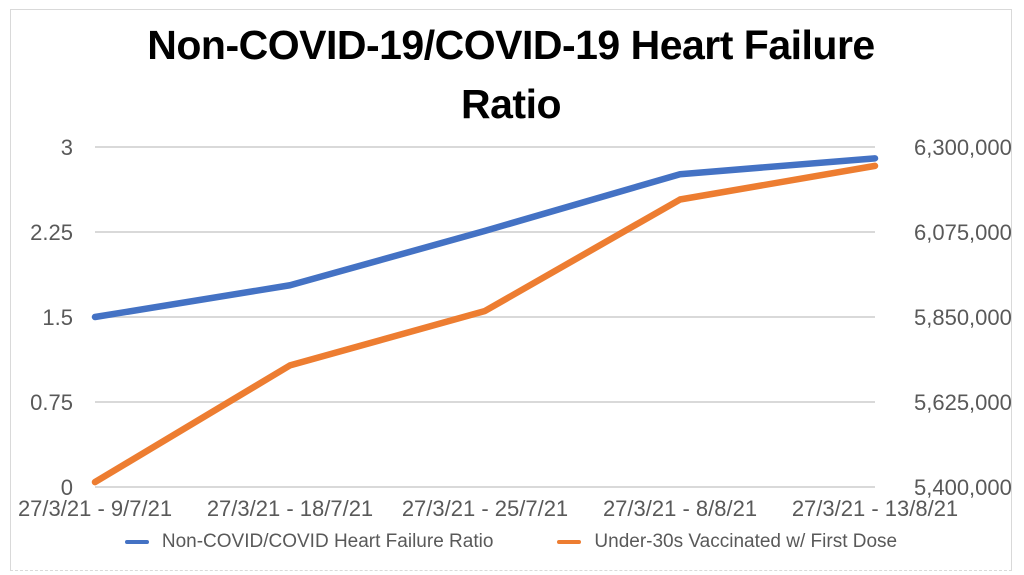  I want to click on x-axis-category-label: 27/3/21 - 9/7/21, so click(95, 508).